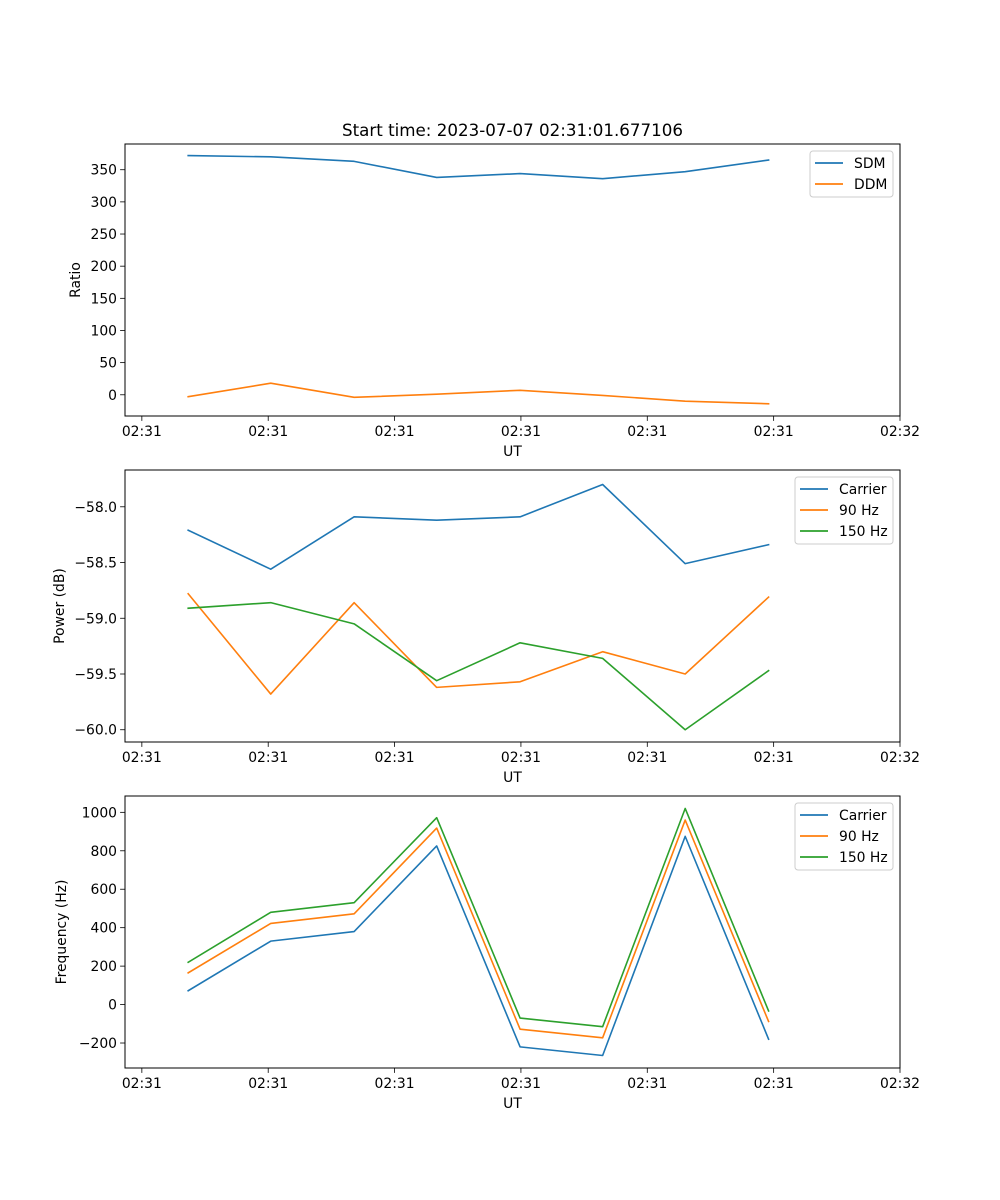  What do you see at coordinates (95, 675) in the screenshot?
I see `y-tick-label: −59.5` at bounding box center [95, 675].